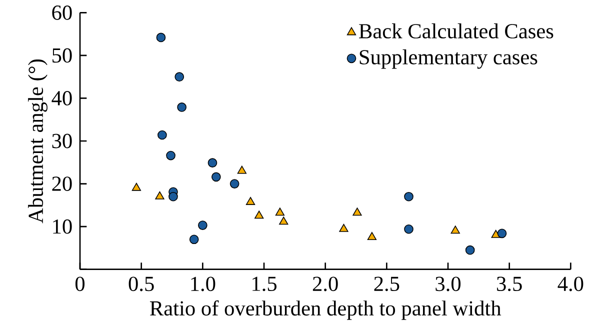 The image size is (600, 336). Describe the element at coordinates (62, 183) in the screenshot. I see `y-tick-label: 20` at that location.